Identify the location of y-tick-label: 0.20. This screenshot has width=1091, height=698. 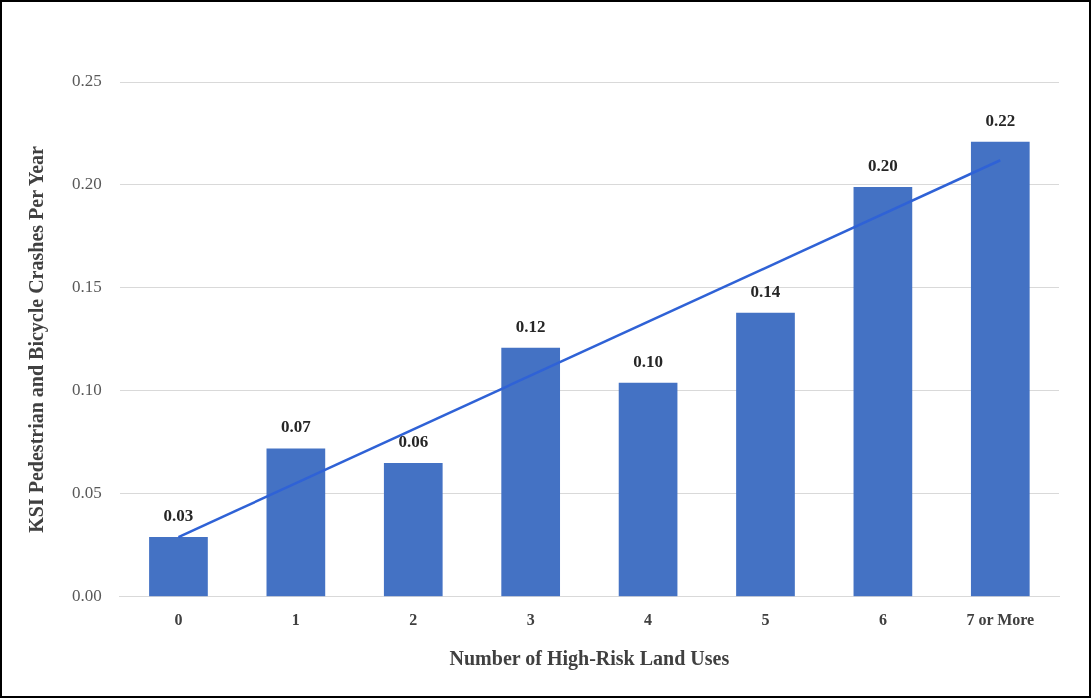
(87, 184).